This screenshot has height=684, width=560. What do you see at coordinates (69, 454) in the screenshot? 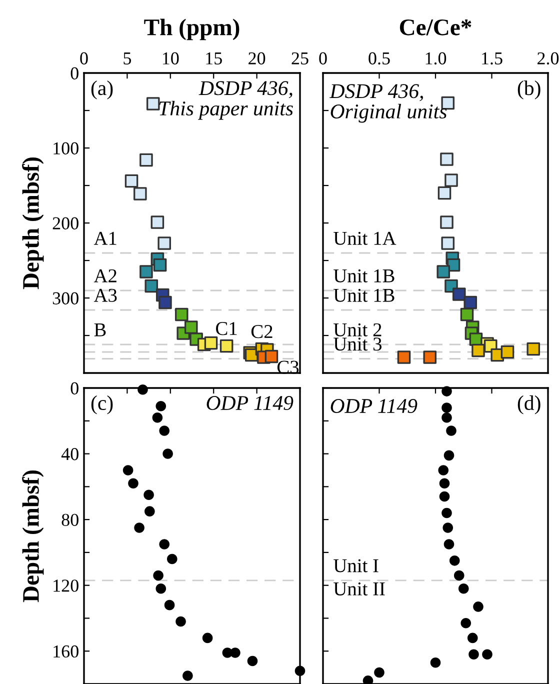
I see `y-tick-label: 40` at bounding box center [69, 454].